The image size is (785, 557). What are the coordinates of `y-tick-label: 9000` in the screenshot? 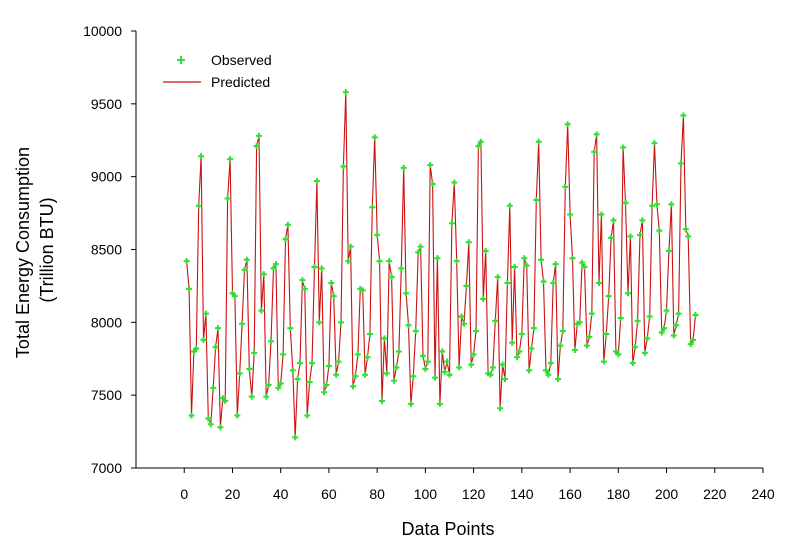 It's located at (106, 177).